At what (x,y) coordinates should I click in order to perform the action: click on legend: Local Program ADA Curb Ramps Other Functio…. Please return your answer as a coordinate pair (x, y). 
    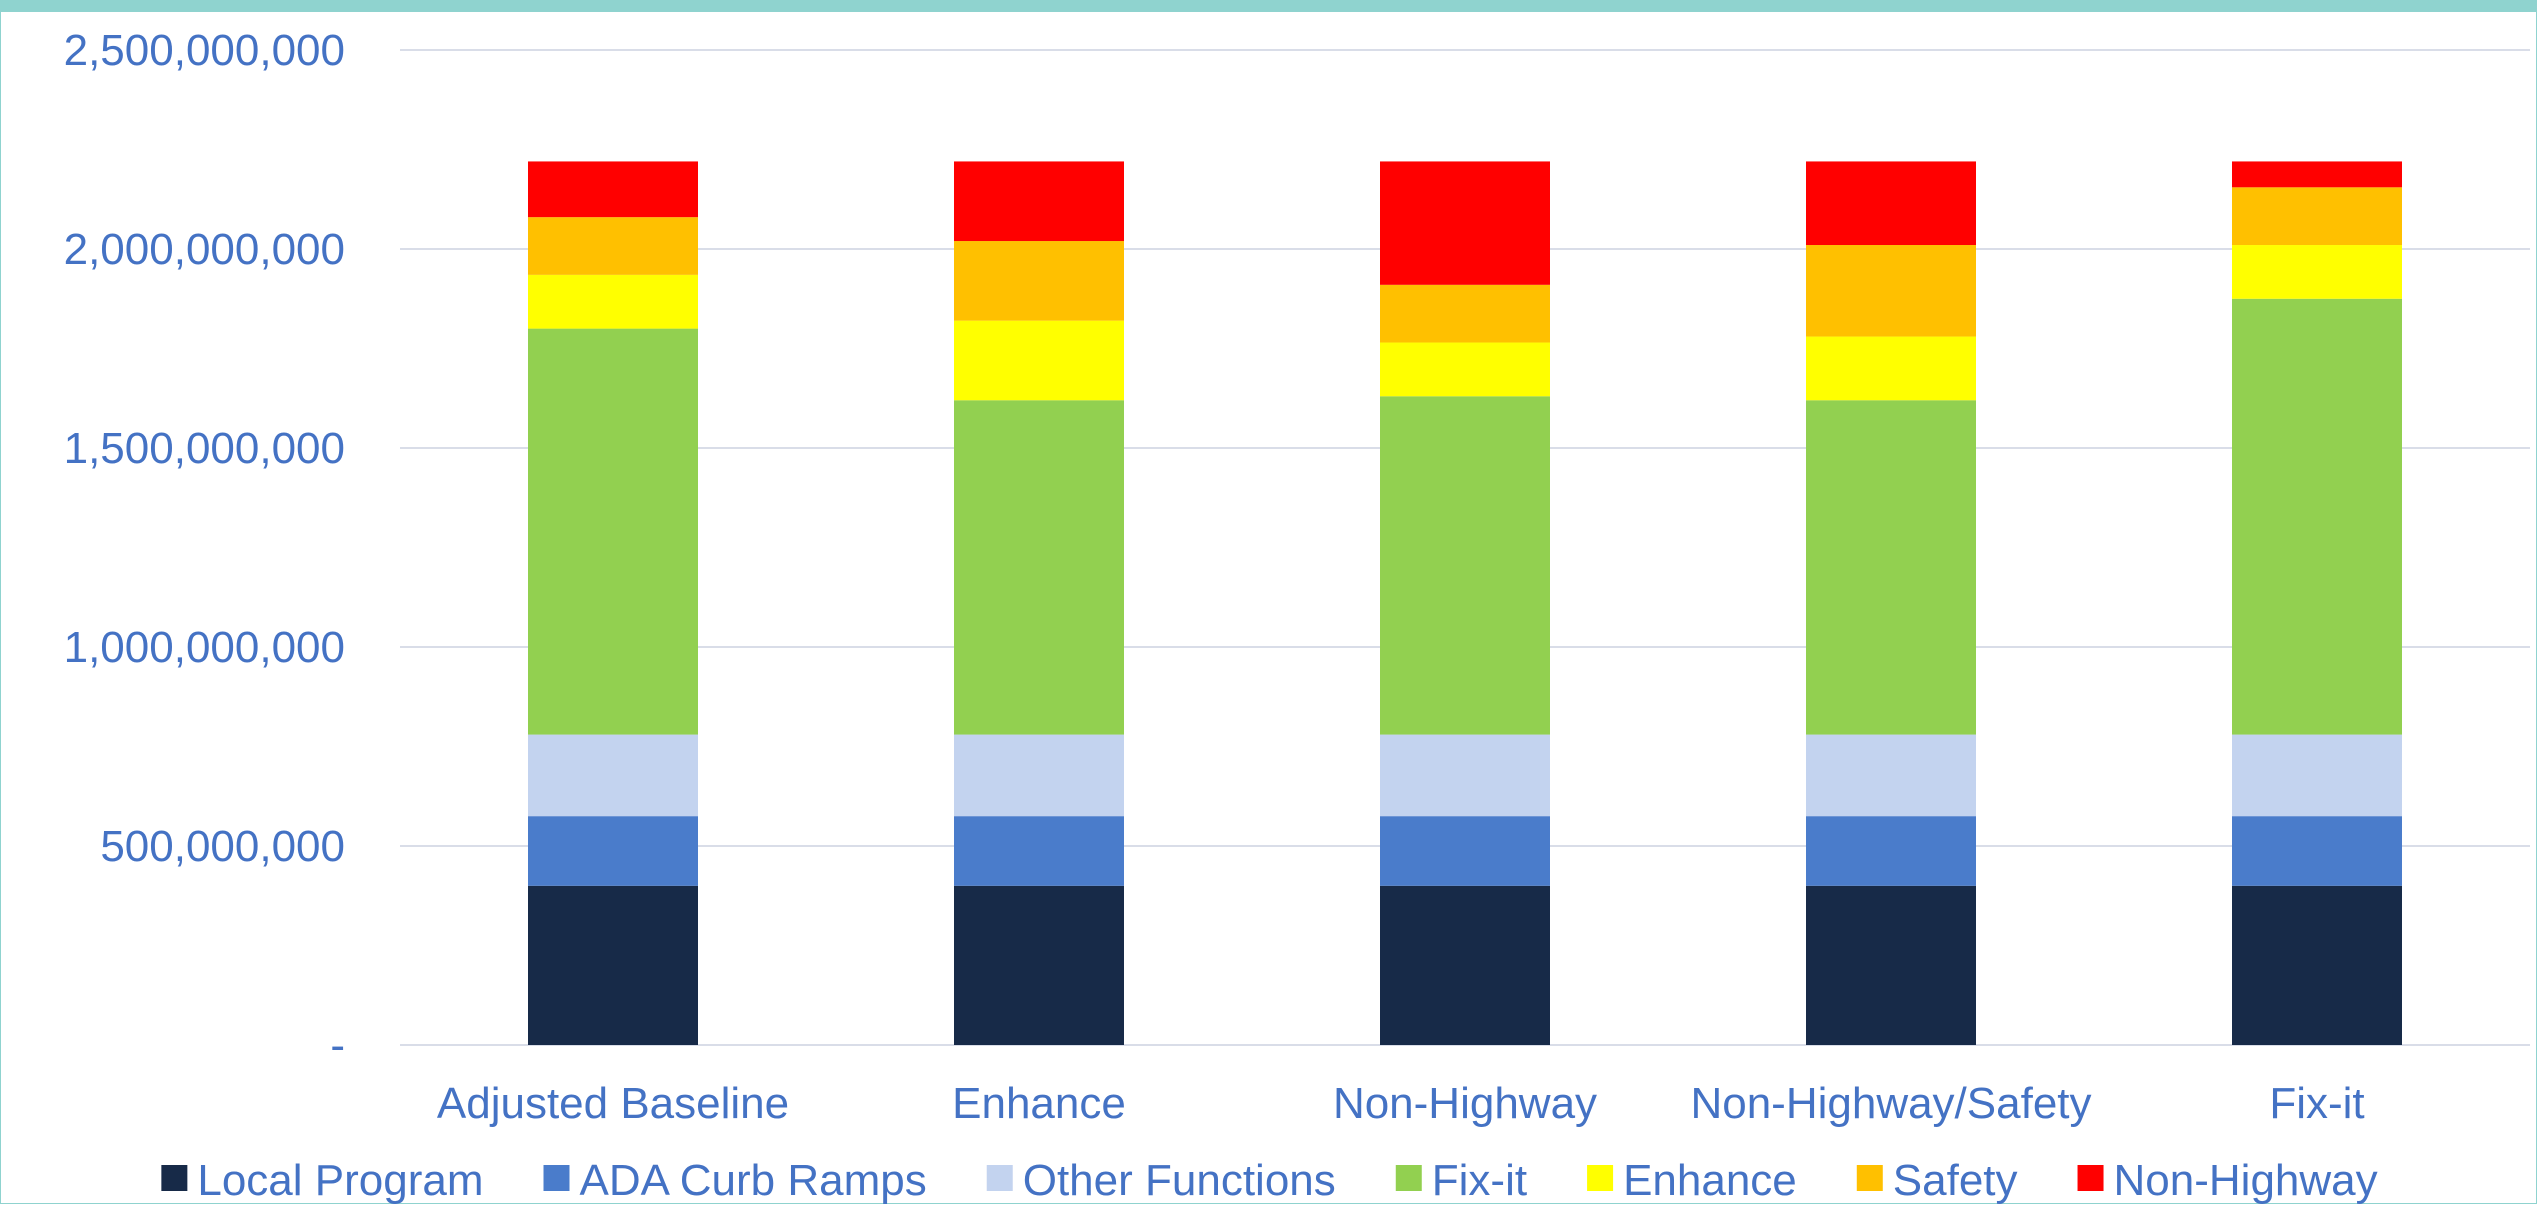
    Looking at the image, I should click on (1269, 1180).